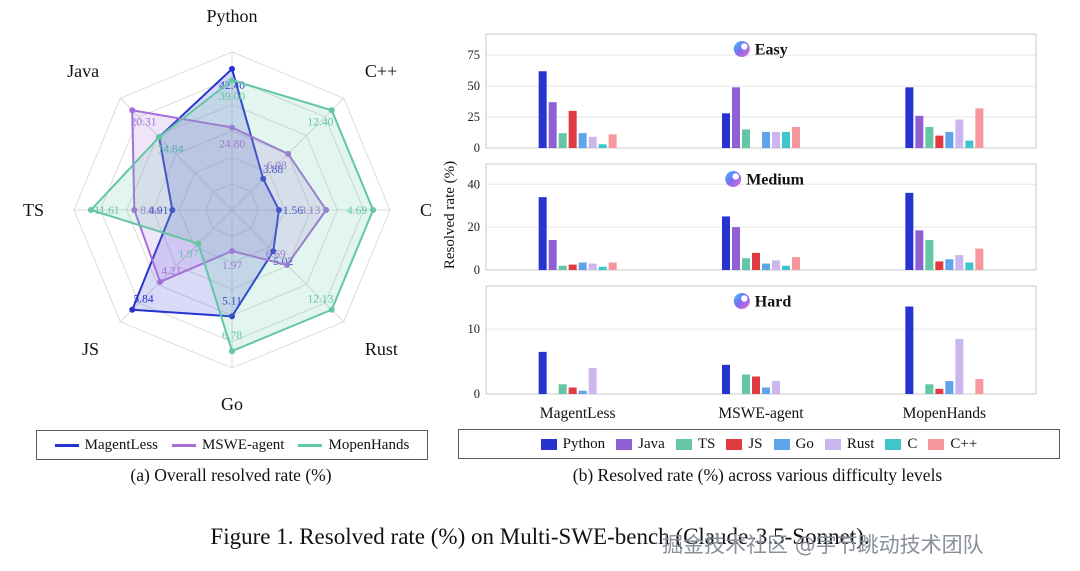  What do you see at coordinates (369, 444) in the screenshot?
I see `legend-label: MopenHands` at bounding box center [369, 444].